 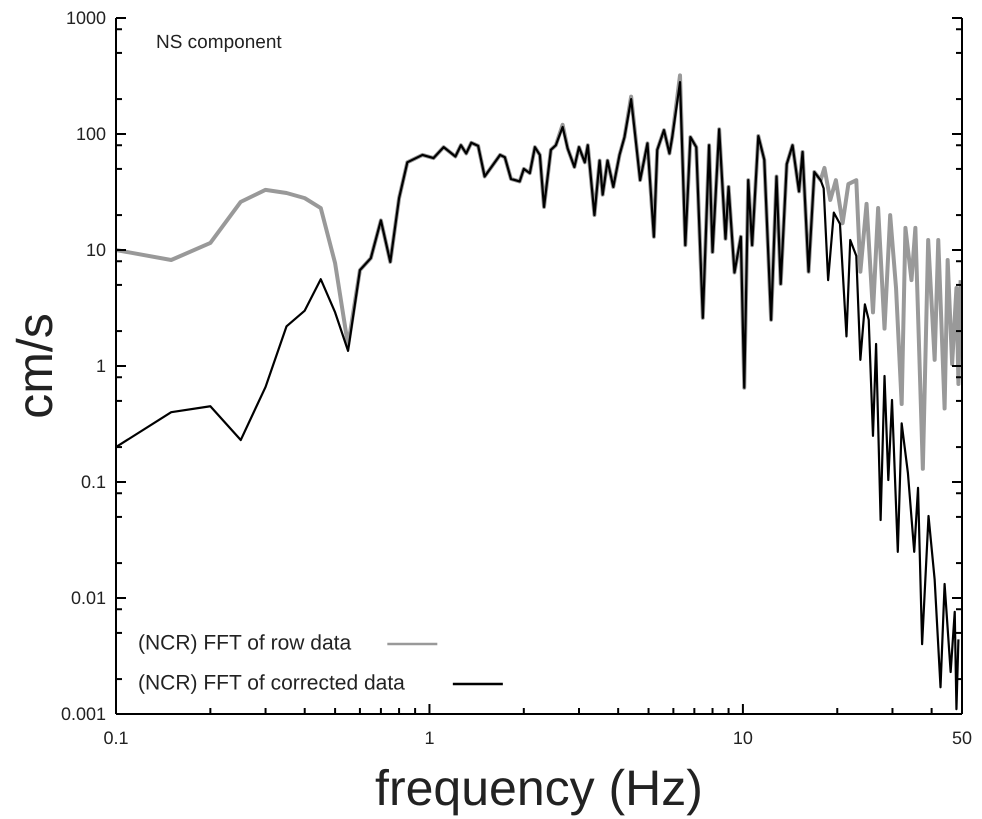 What do you see at coordinates (272, 683) in the screenshot?
I see `legend-label: (NCR) FFT of corrected data` at bounding box center [272, 683].